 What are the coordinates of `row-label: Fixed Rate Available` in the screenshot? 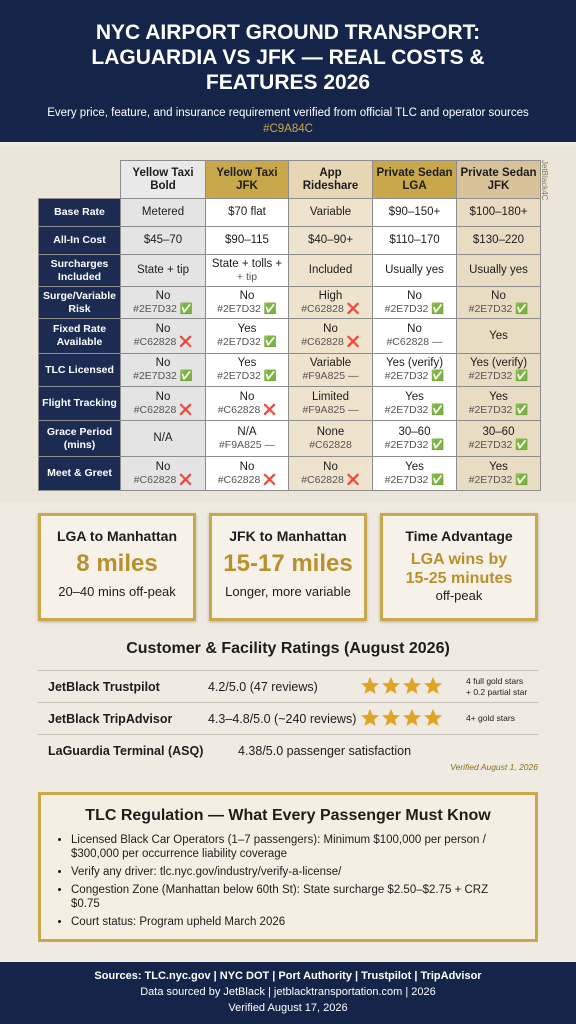 It's located at (79, 336).